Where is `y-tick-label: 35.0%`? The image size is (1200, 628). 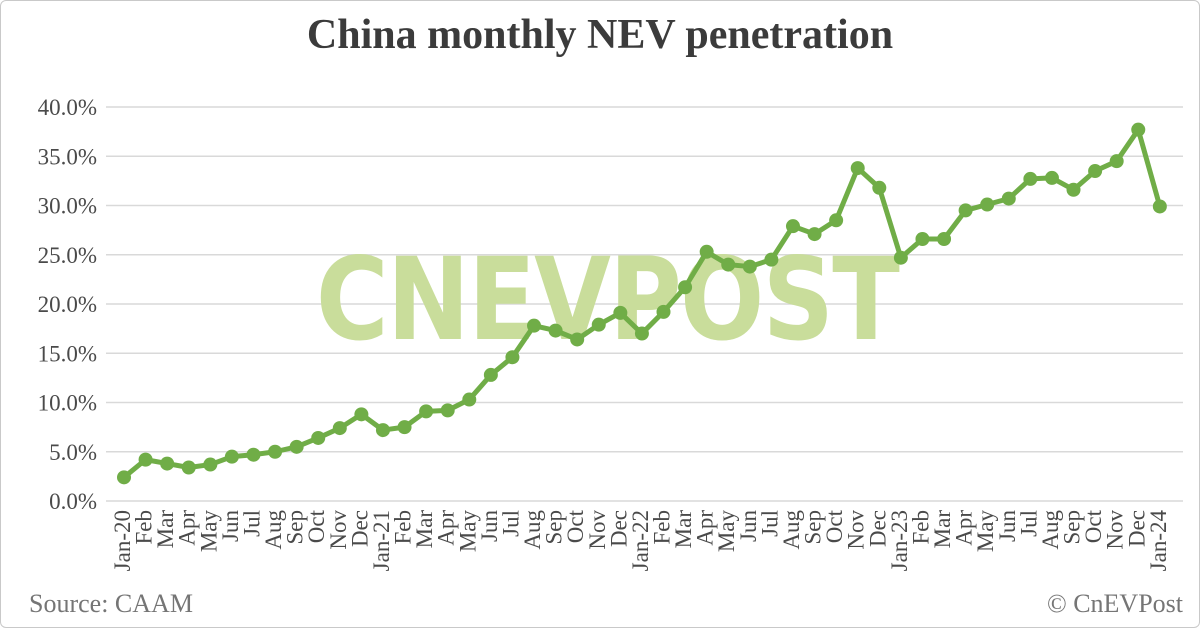 y-tick-label: 35.0% is located at coordinates (67, 156).